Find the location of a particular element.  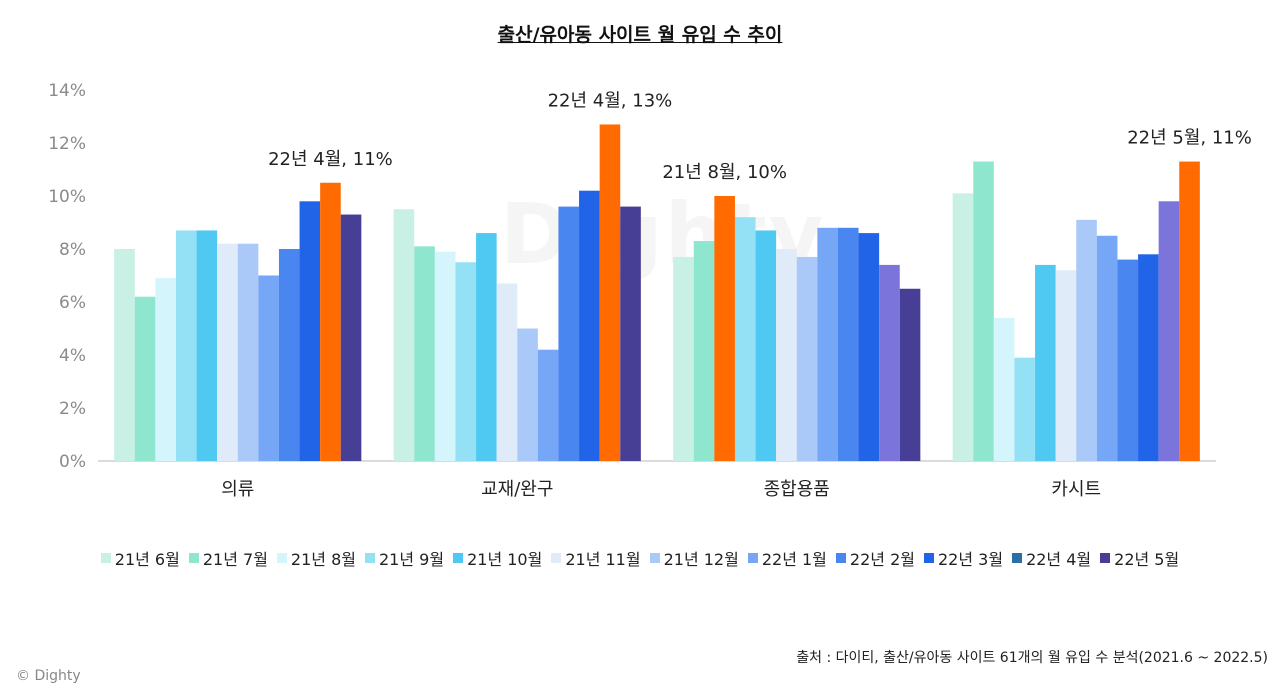

x-tick-label: 카시트 is located at coordinates (1076, 489).